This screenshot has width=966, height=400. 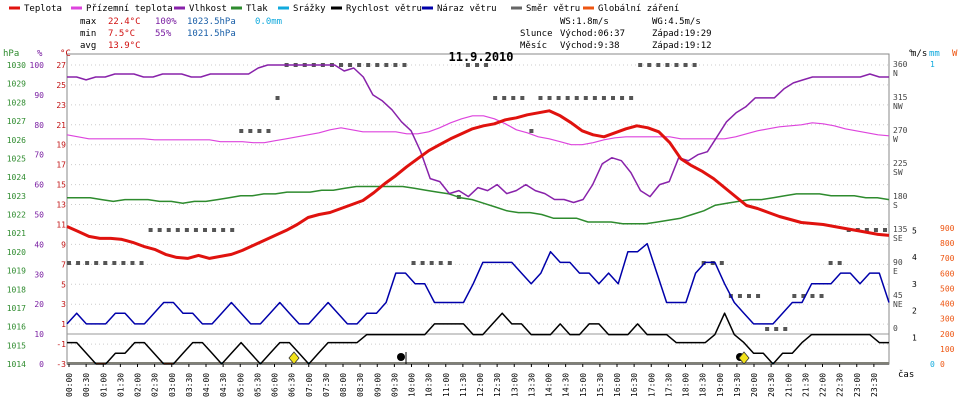 I want to click on x-tick-label: 01:30, so click(x=120, y=385).